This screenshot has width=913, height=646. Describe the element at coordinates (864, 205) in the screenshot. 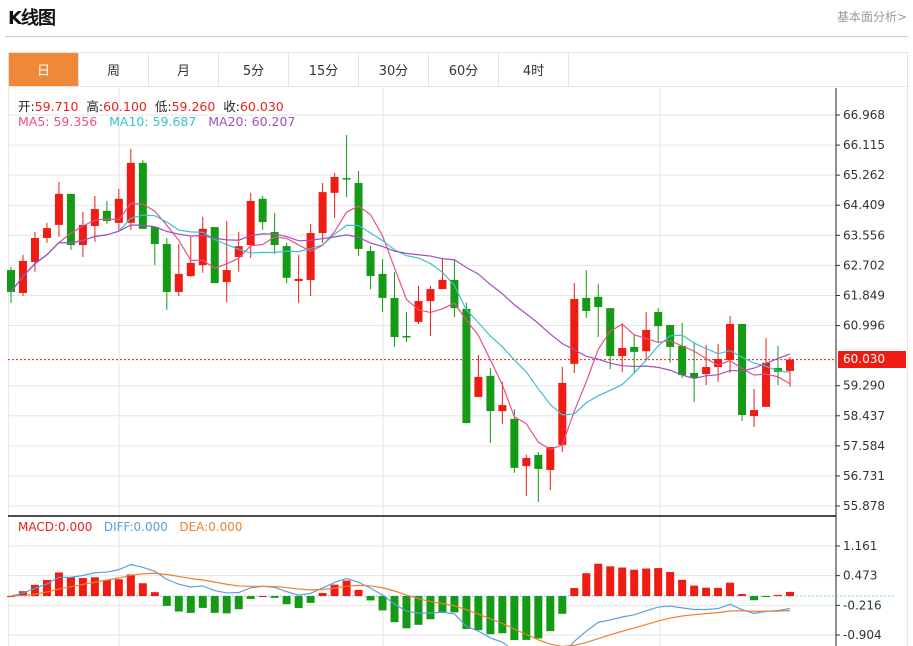

I see `price-axis-label: 64.409` at that location.